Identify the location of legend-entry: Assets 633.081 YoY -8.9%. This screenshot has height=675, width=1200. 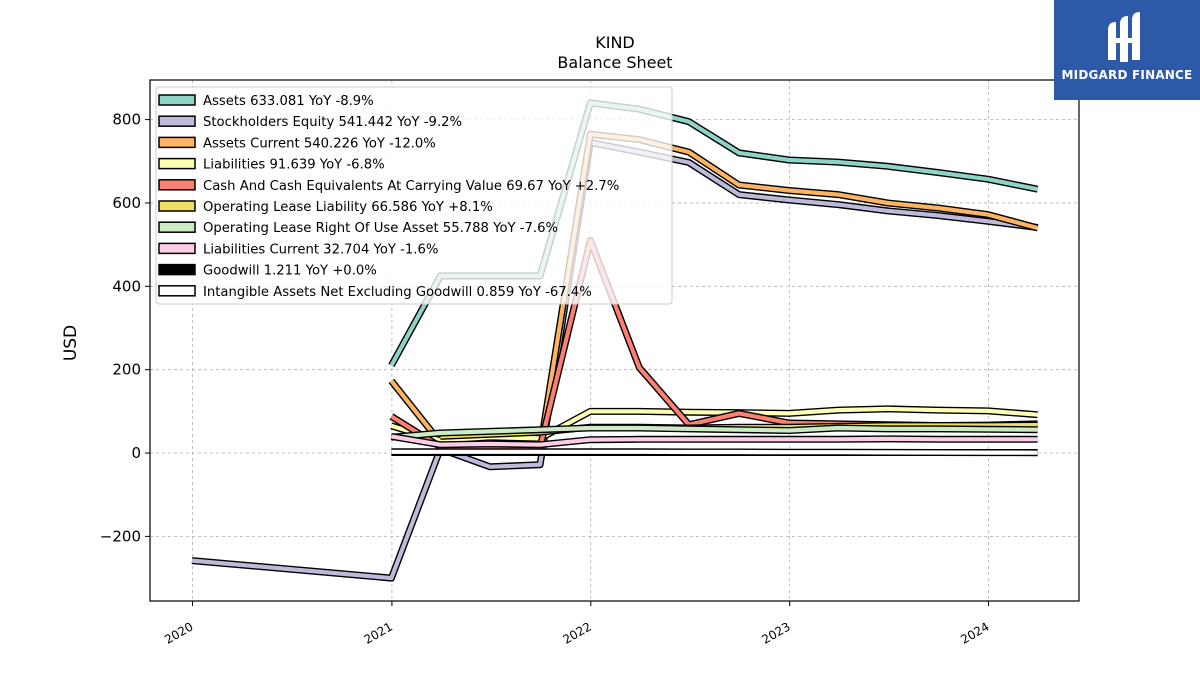
(288, 101).